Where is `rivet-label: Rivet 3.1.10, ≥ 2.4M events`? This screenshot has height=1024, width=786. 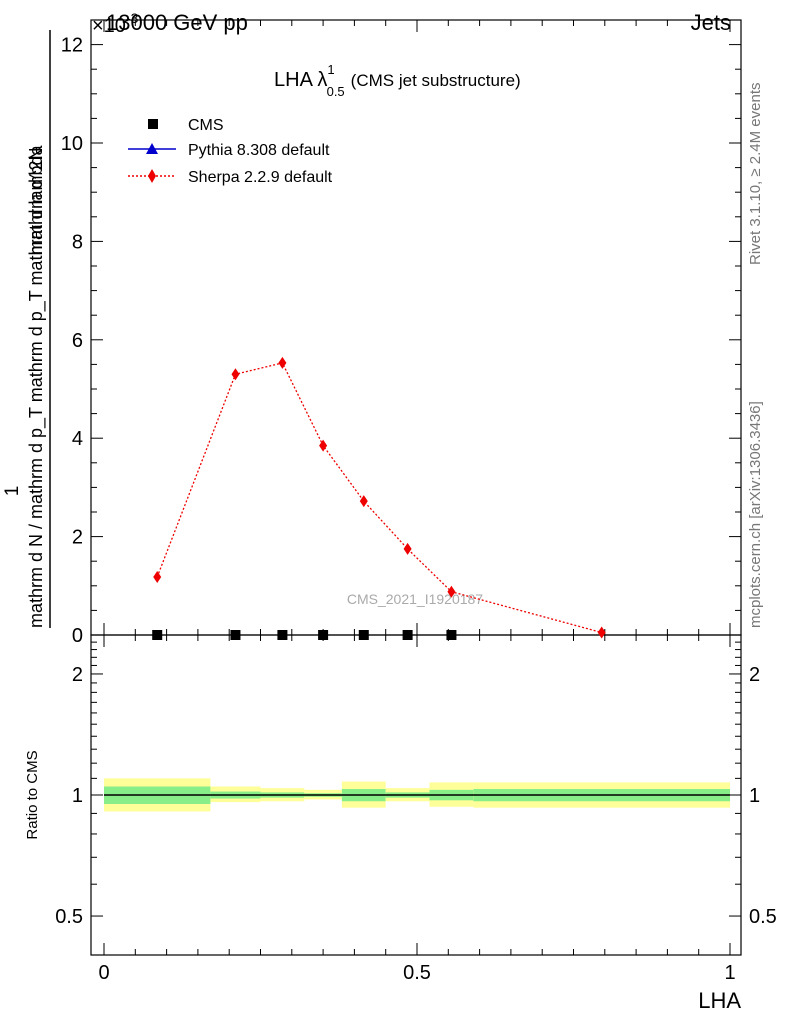
rivet-label: Rivet 3.1.10, ≥ 2.4M events is located at coordinates (755, 174).